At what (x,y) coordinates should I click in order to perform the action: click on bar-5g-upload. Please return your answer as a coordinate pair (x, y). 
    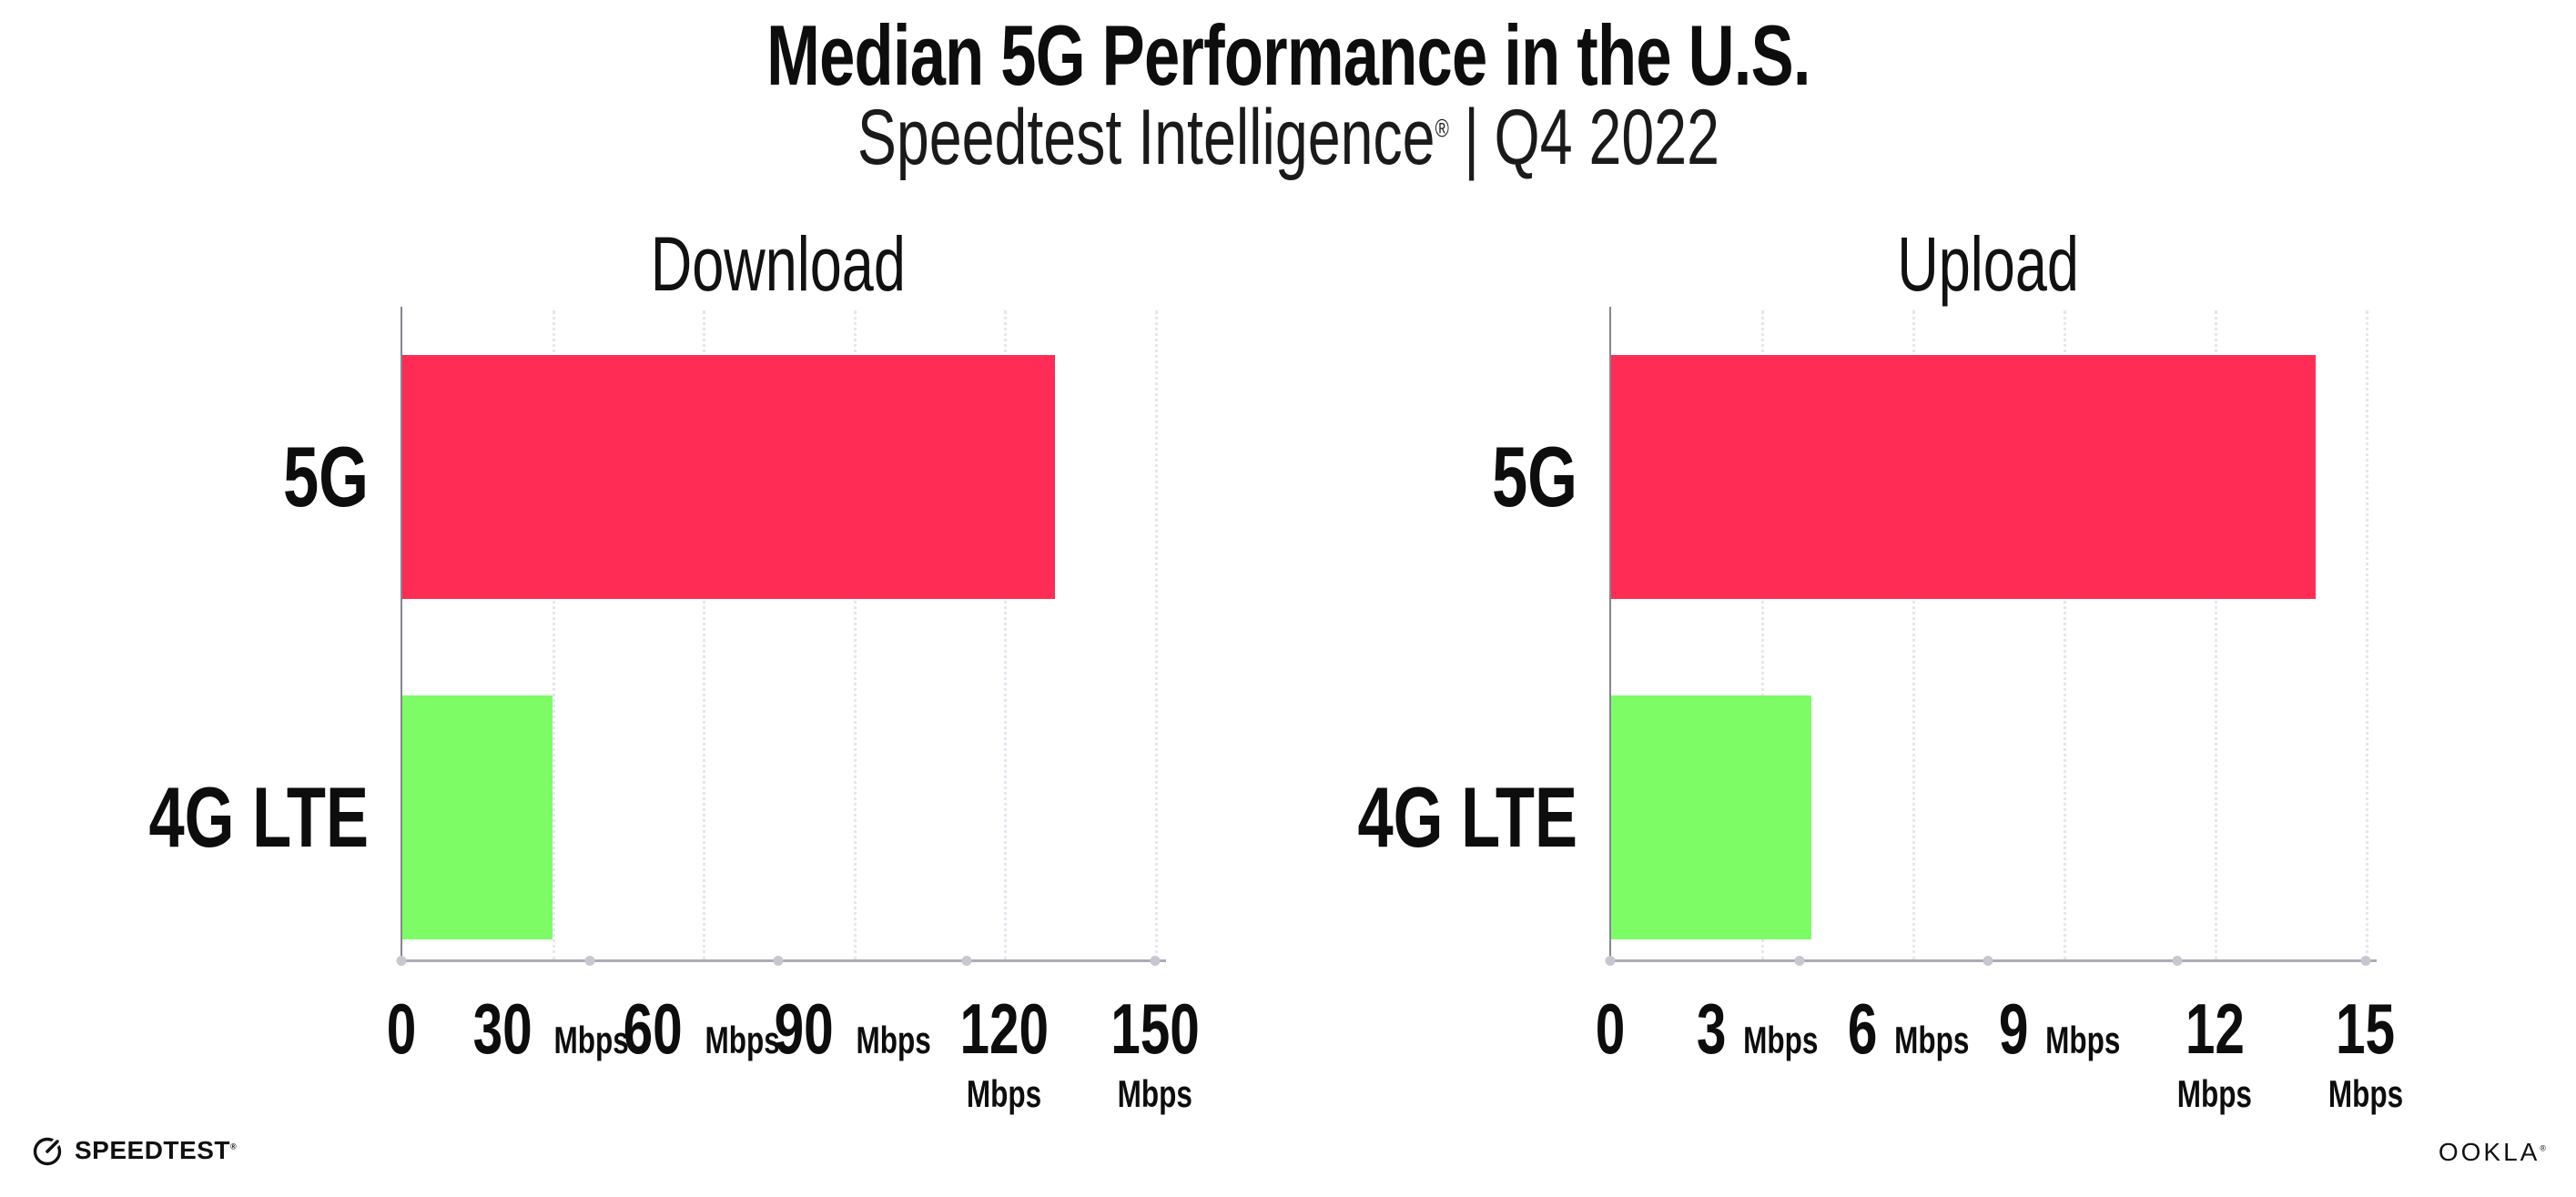
    Looking at the image, I should click on (1963, 477).